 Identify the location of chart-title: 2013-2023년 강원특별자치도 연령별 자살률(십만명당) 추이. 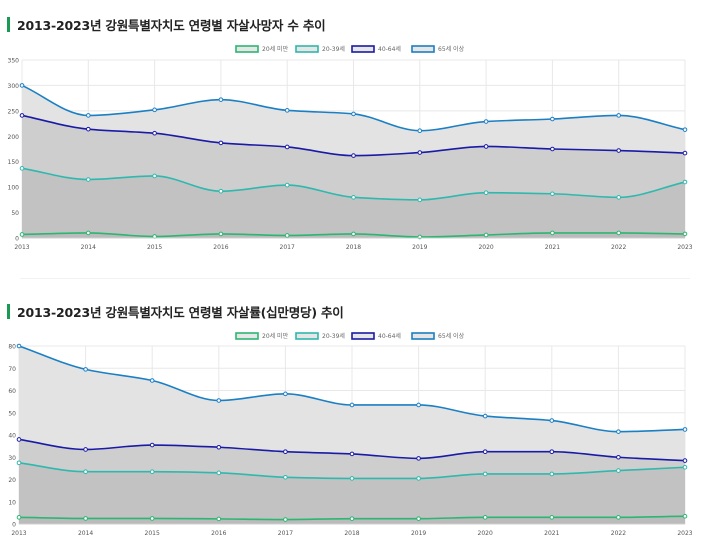
(180, 312).